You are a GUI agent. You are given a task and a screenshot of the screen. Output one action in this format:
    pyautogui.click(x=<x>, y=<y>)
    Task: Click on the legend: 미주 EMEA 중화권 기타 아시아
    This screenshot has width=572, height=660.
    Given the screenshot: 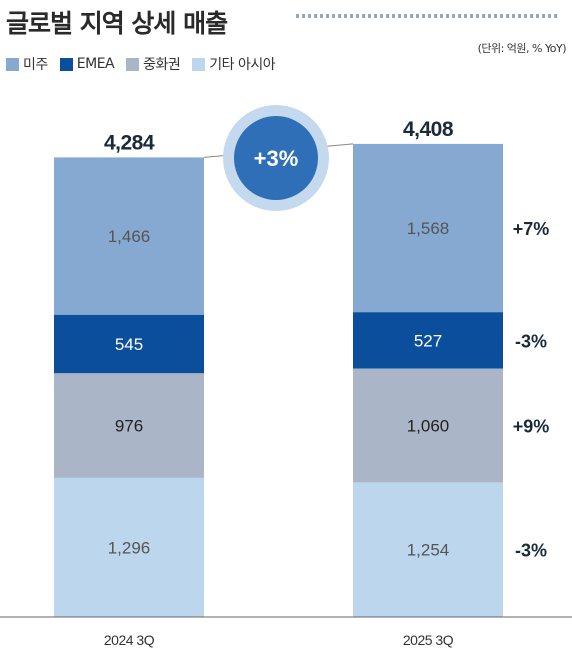 What is the action you would take?
    pyautogui.click(x=146, y=64)
    